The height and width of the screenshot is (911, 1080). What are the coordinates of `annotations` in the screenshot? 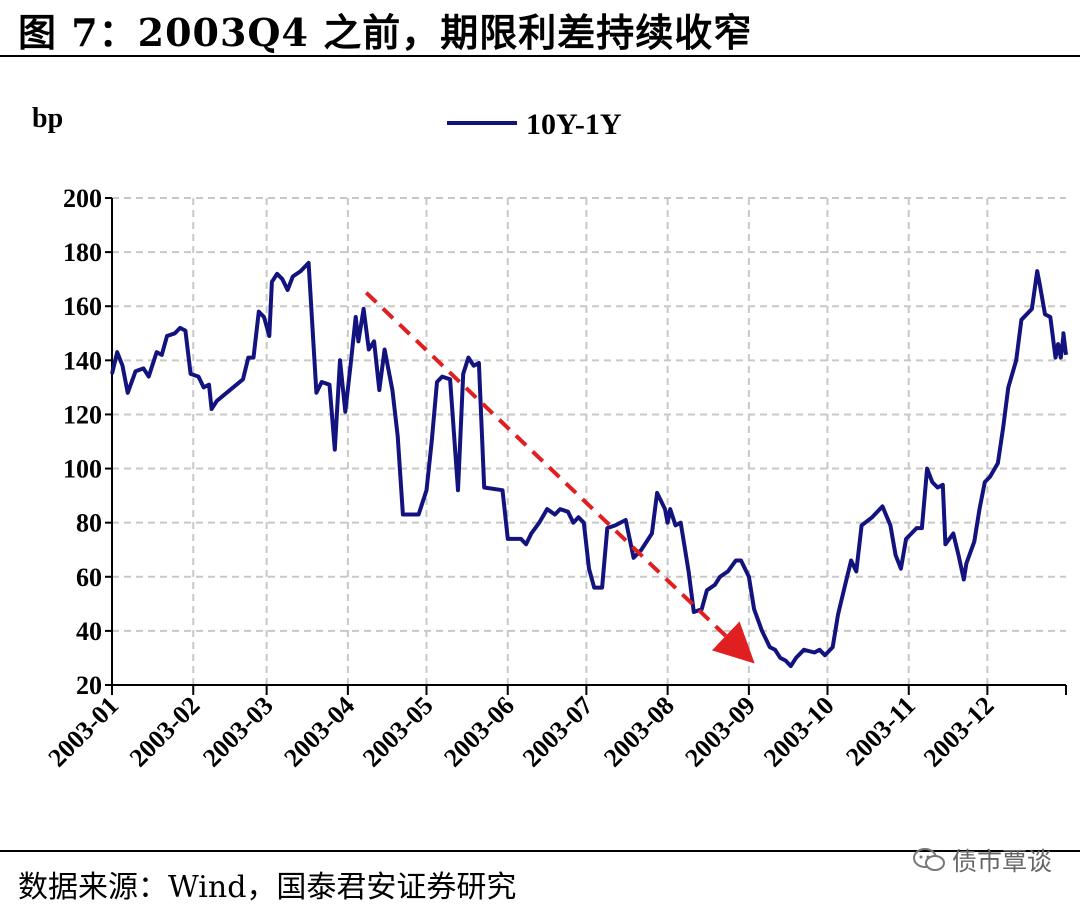 It's located at (559, 477).